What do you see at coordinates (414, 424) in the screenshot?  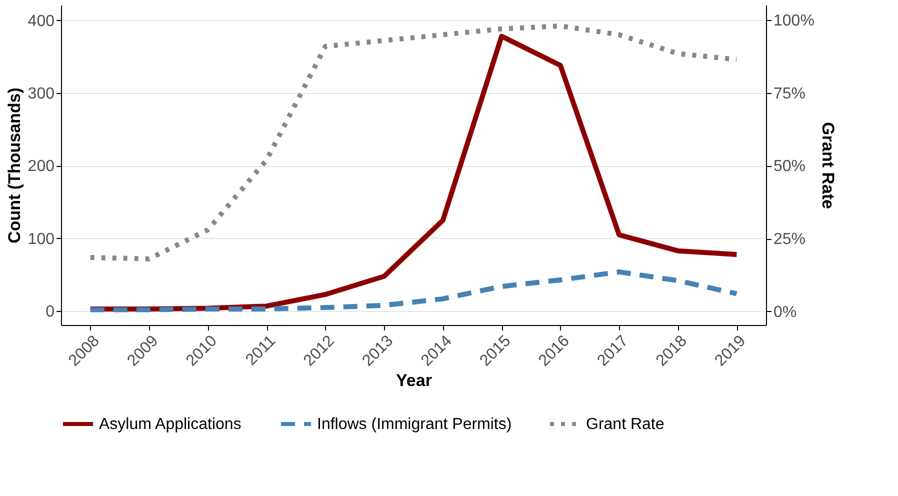 I see `legend-label: Inflows (Immigrant Permits)` at bounding box center [414, 424].